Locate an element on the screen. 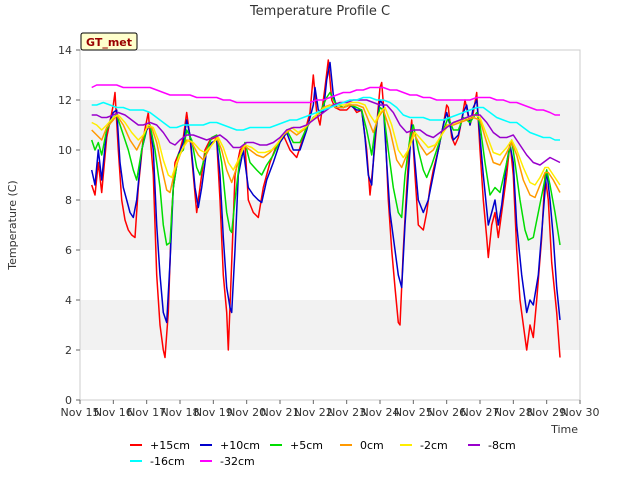 The image size is (640, 480). station-badge: GT_met is located at coordinates (109, 41).